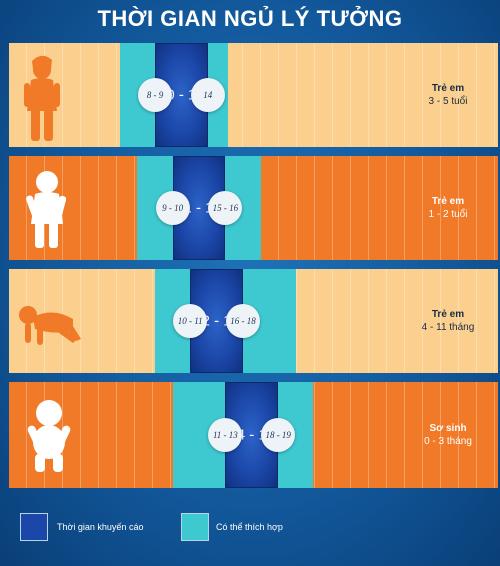 Image resolution: width=500 pixels, height=566 pixels. Describe the element at coordinates (155, 95) in the screenshot. I see `low-hours-bubble: 8 - 9` at that location.